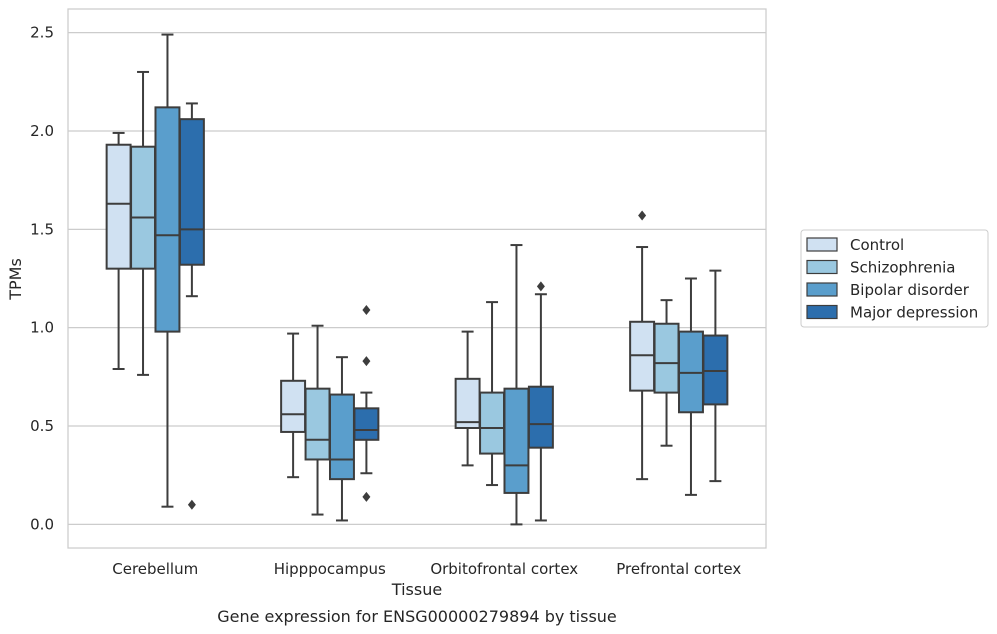  I want to click on y-tick-label: 1.0, so click(42, 328).